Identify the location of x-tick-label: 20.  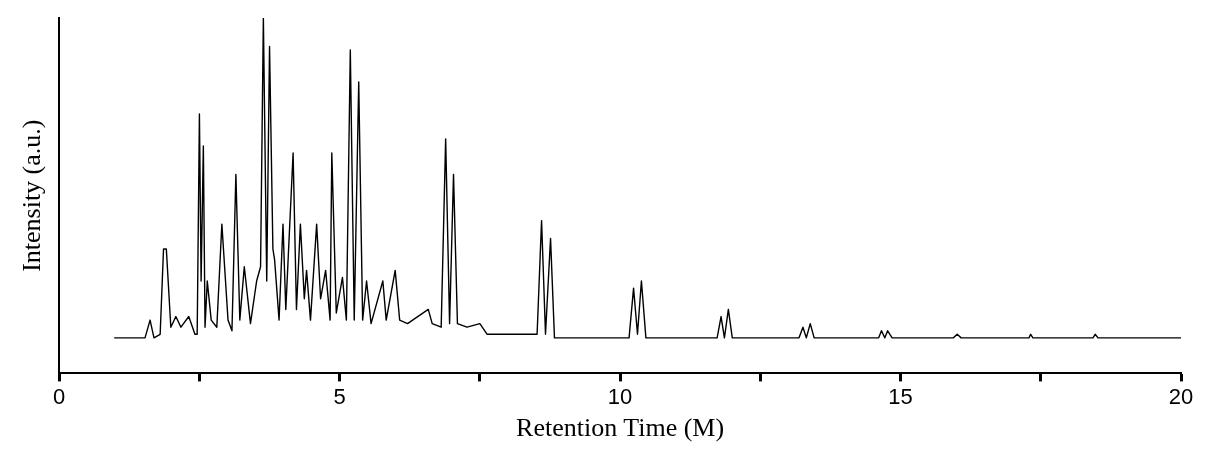
(1181, 396).